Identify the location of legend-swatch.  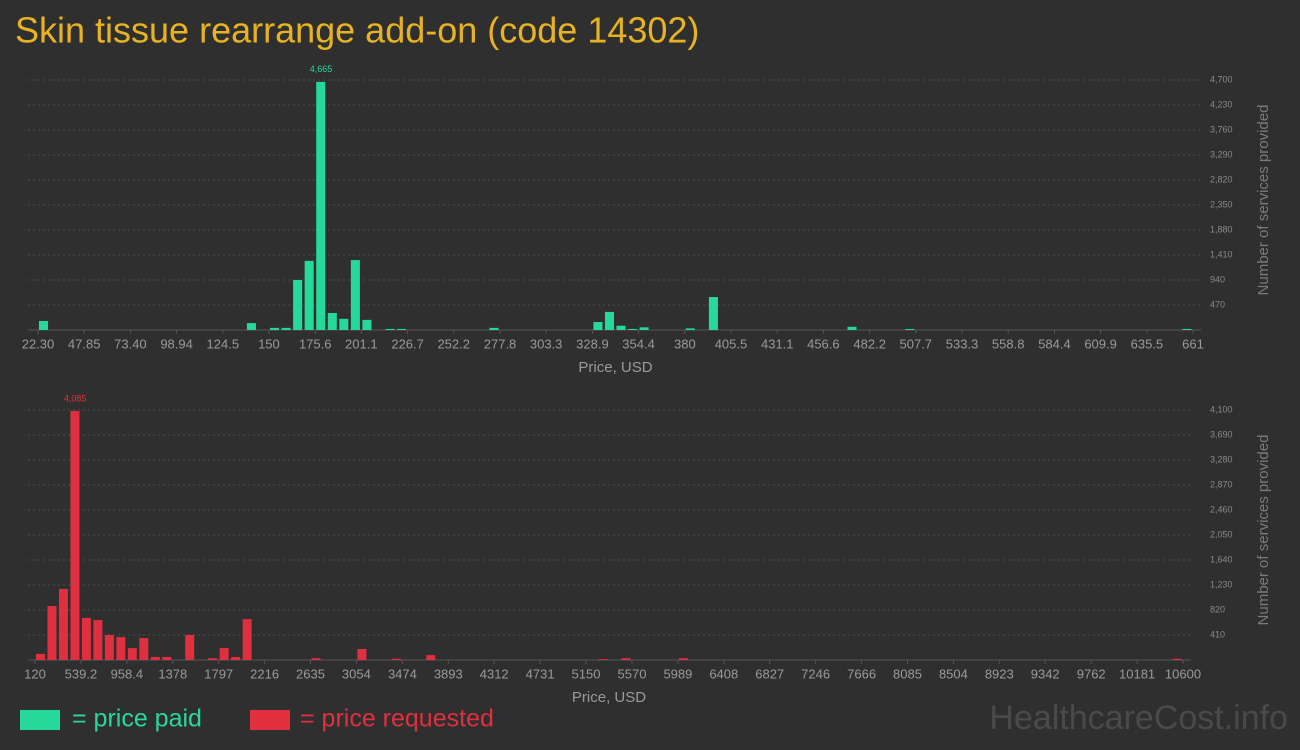
(40, 720).